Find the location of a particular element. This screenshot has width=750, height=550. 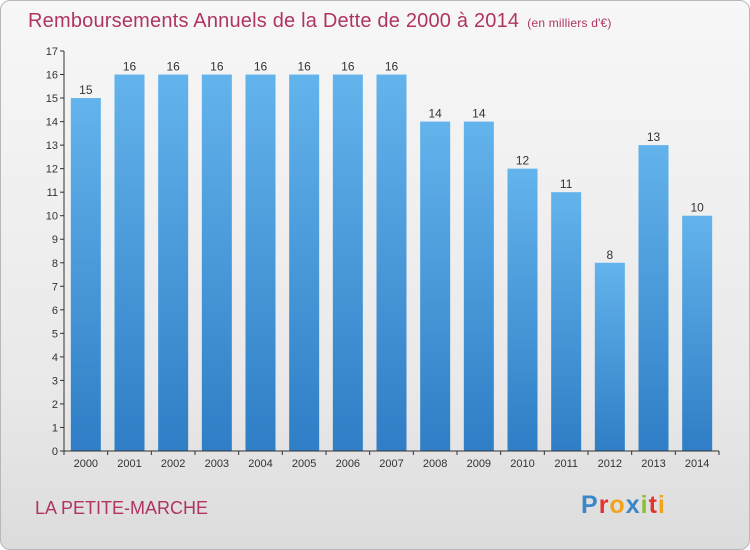

y-tick-label: 15 is located at coordinates (52, 99).